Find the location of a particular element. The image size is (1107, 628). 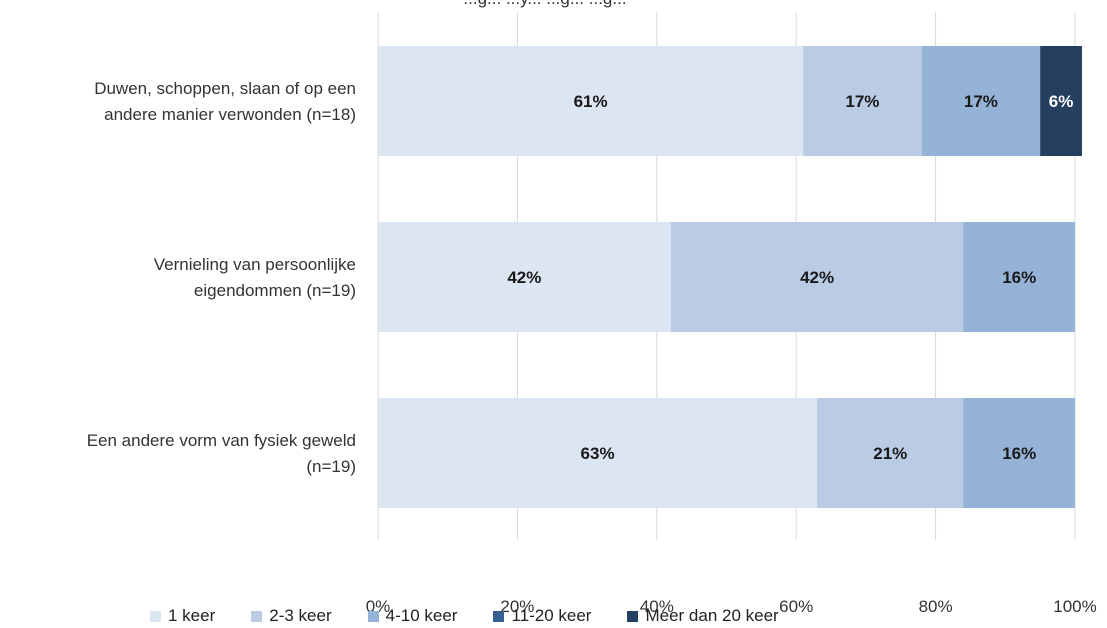

legend-item: 4-10 keer is located at coordinates (412, 616).